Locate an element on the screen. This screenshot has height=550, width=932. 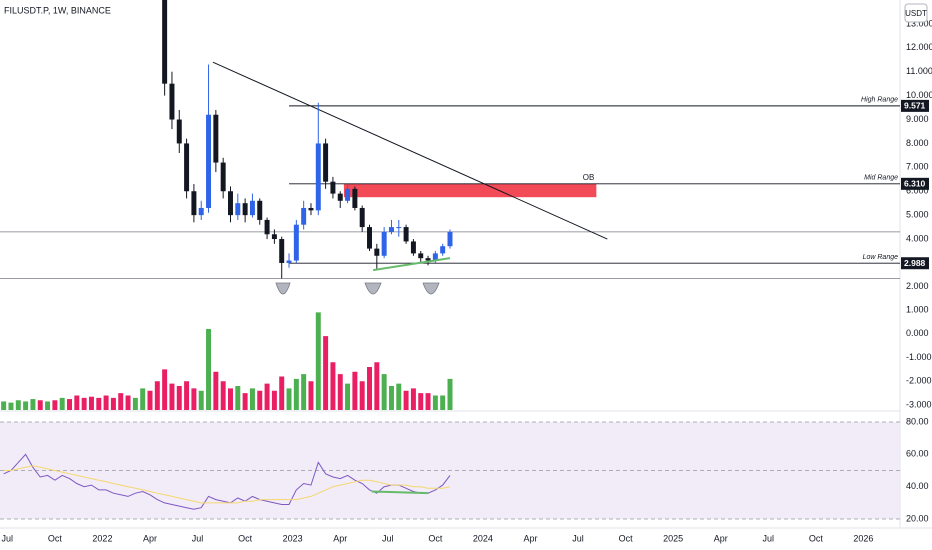
y-tick-label: 20.00 is located at coordinates (917, 518).